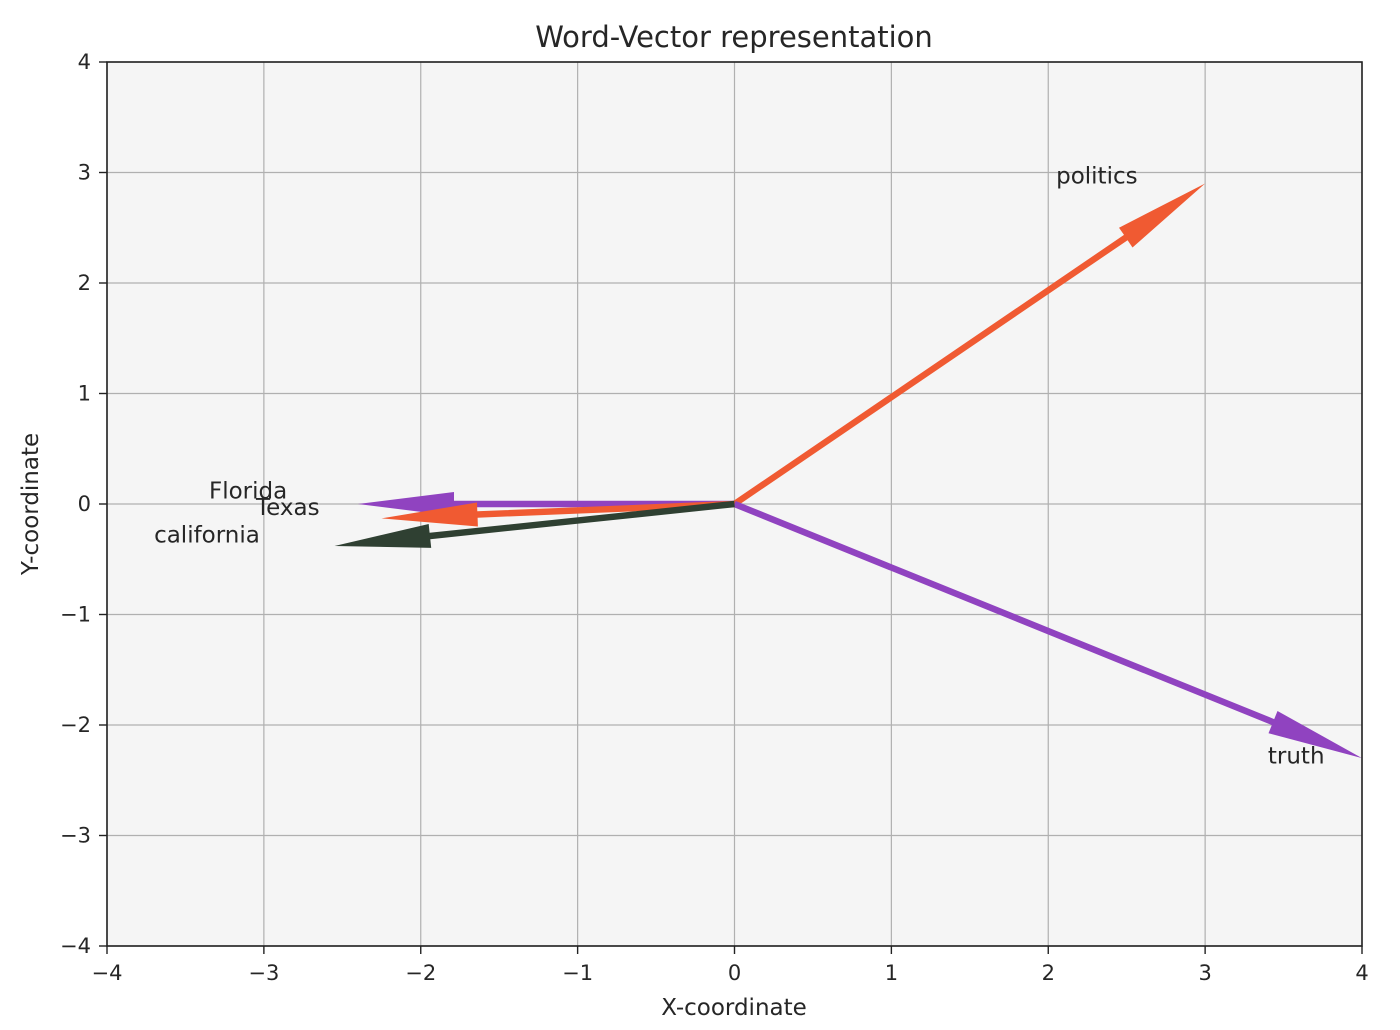 Image resolution: width=1400 pixels, height=1030 pixels. Describe the element at coordinates (734, 1008) in the screenshot. I see `x-axis-label: X-coordinate` at that location.